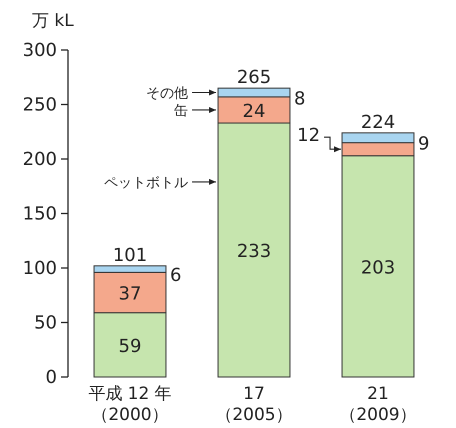 The image size is (456, 428). Describe the element at coordinates (146, 182) in the screenshot. I see `text: ペットボトル` at that location.